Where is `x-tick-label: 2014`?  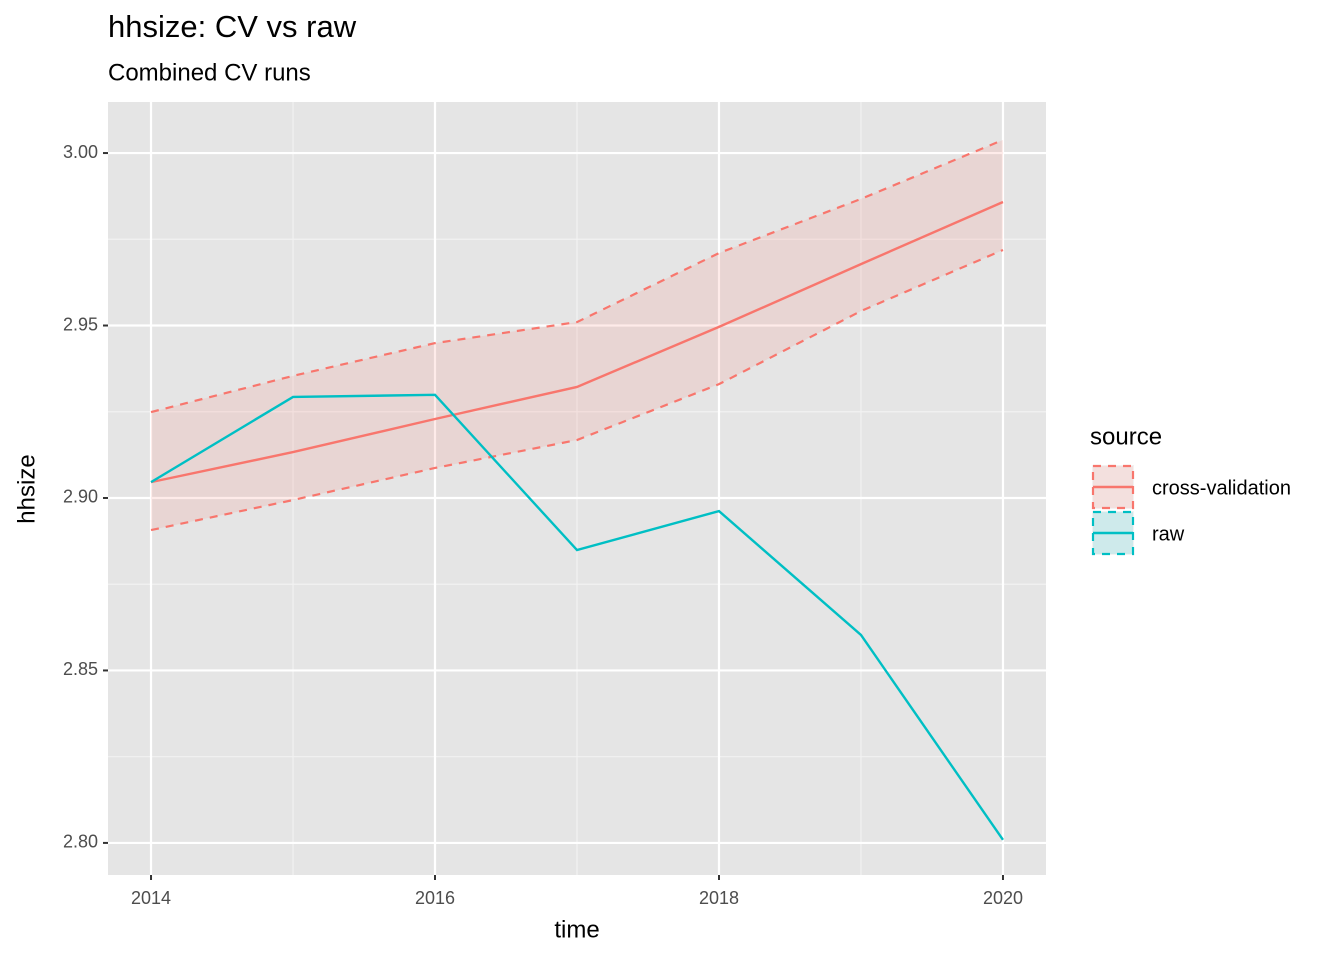
x-tick-label: 2014 is located at coordinates (151, 898).